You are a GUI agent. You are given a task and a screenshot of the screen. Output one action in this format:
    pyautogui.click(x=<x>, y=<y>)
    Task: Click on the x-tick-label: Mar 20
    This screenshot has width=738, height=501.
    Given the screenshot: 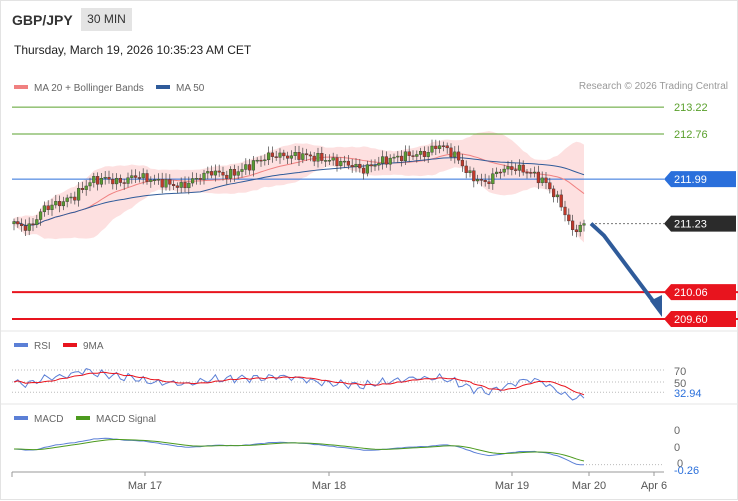 What is the action you would take?
    pyautogui.click(x=589, y=486)
    